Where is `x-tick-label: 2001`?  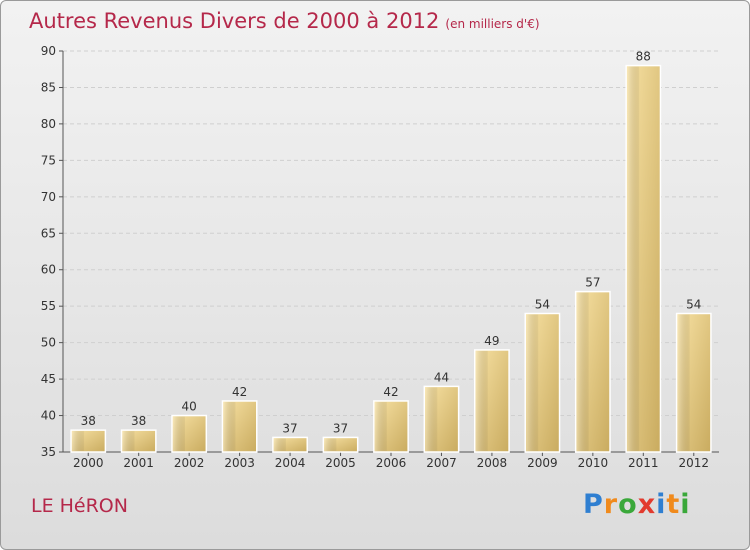
x-tick-label: 2001 is located at coordinates (138, 463).